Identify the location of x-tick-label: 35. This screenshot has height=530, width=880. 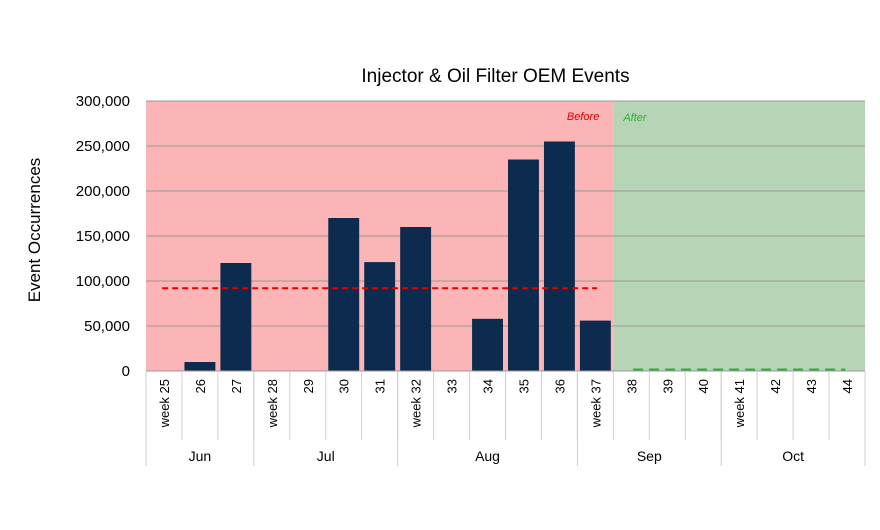
(523, 386).